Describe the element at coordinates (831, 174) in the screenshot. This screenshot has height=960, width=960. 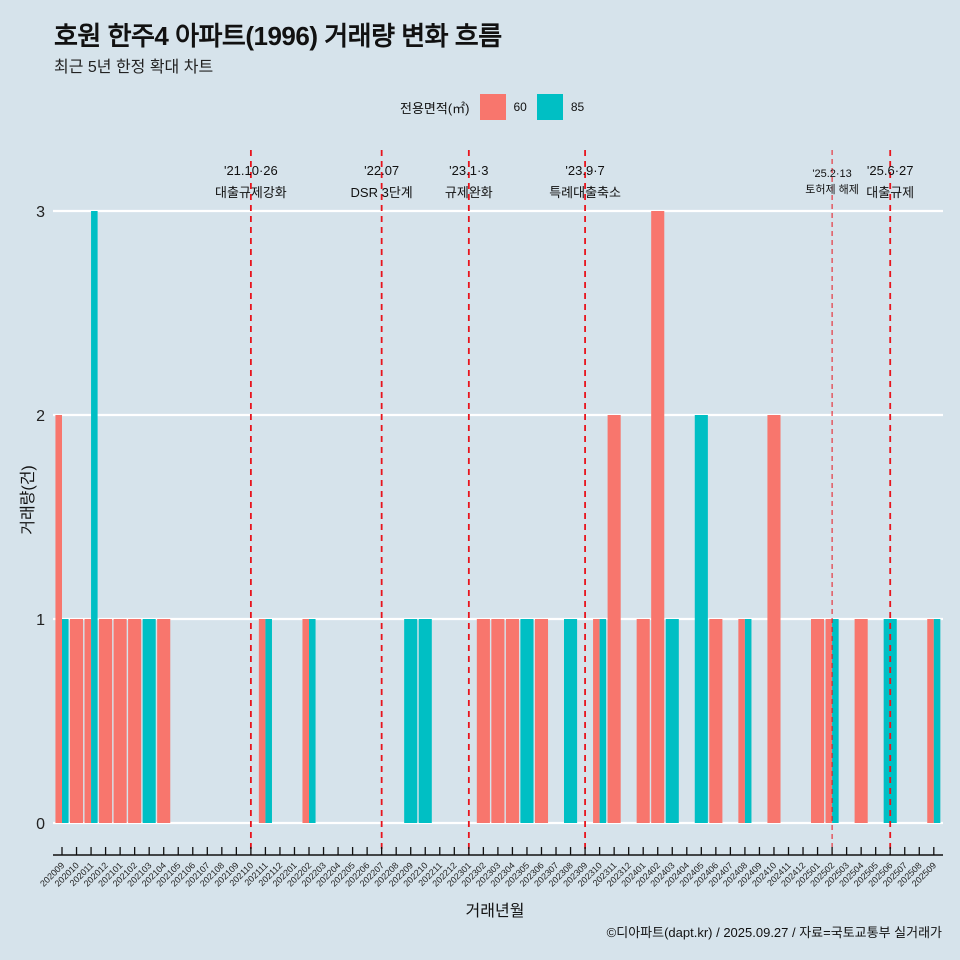
I see `annotation-date: '25.2·13` at that location.